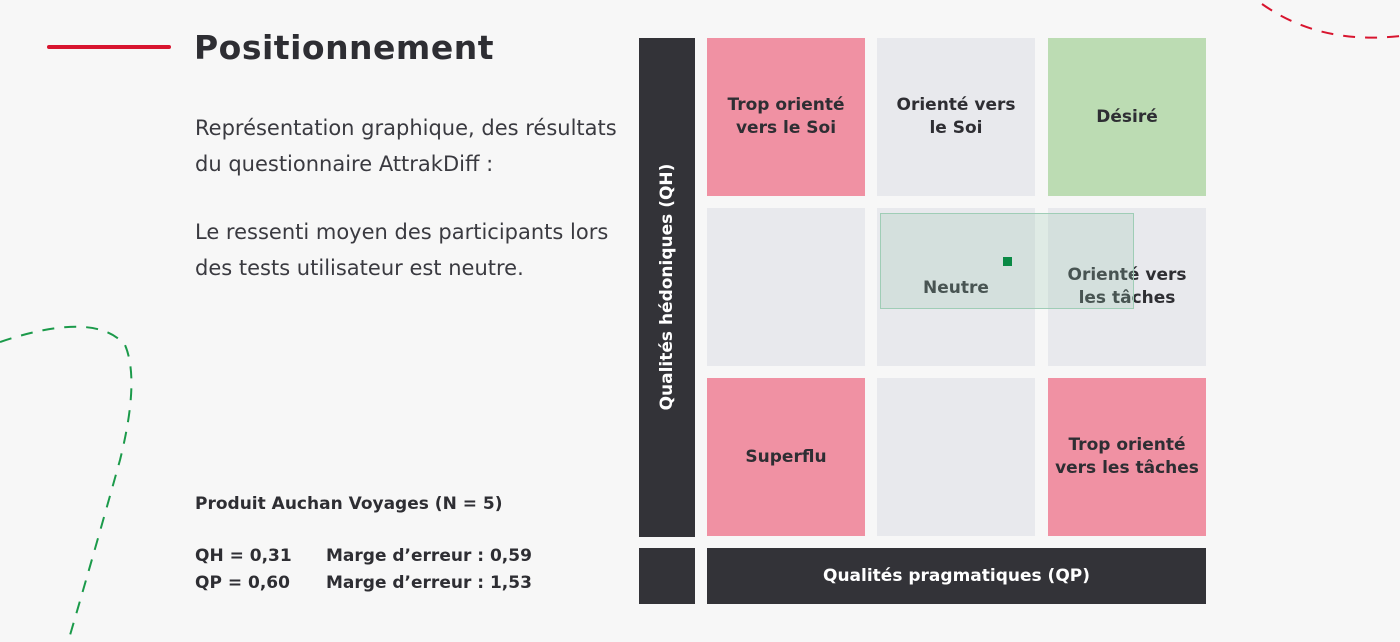  I want to click on title-accent-line, so click(109, 47).